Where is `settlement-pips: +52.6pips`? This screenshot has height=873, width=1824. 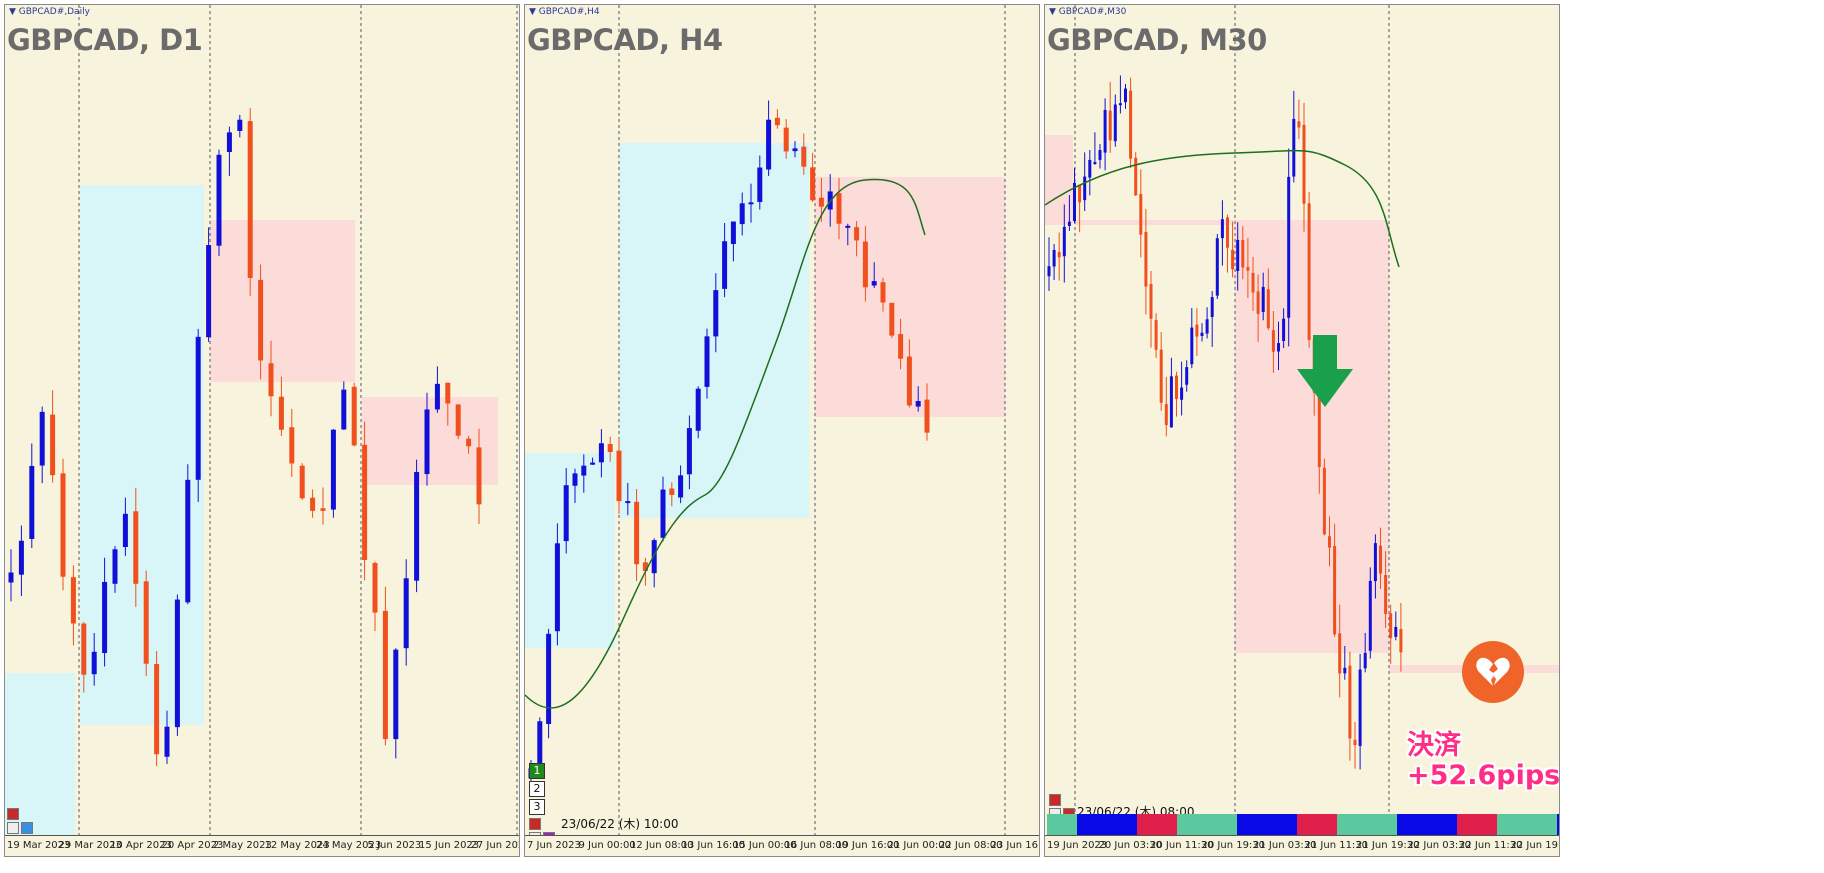 settlement-pips: +52.6pips is located at coordinates (1483, 775).